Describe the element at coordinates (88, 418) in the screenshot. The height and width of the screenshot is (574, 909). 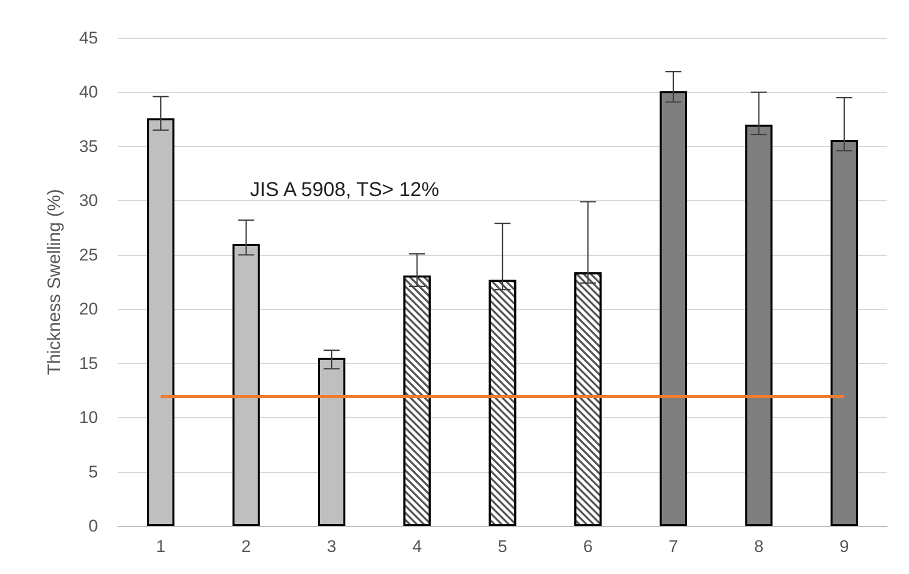
I see `y-tick-label: 10` at that location.